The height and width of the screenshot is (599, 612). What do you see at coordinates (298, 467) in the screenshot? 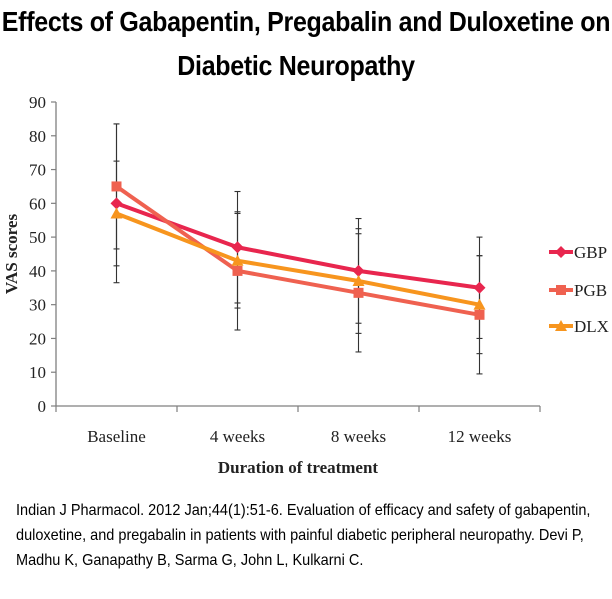
I see `x-axis-title: Duration of treatment` at bounding box center [298, 467].